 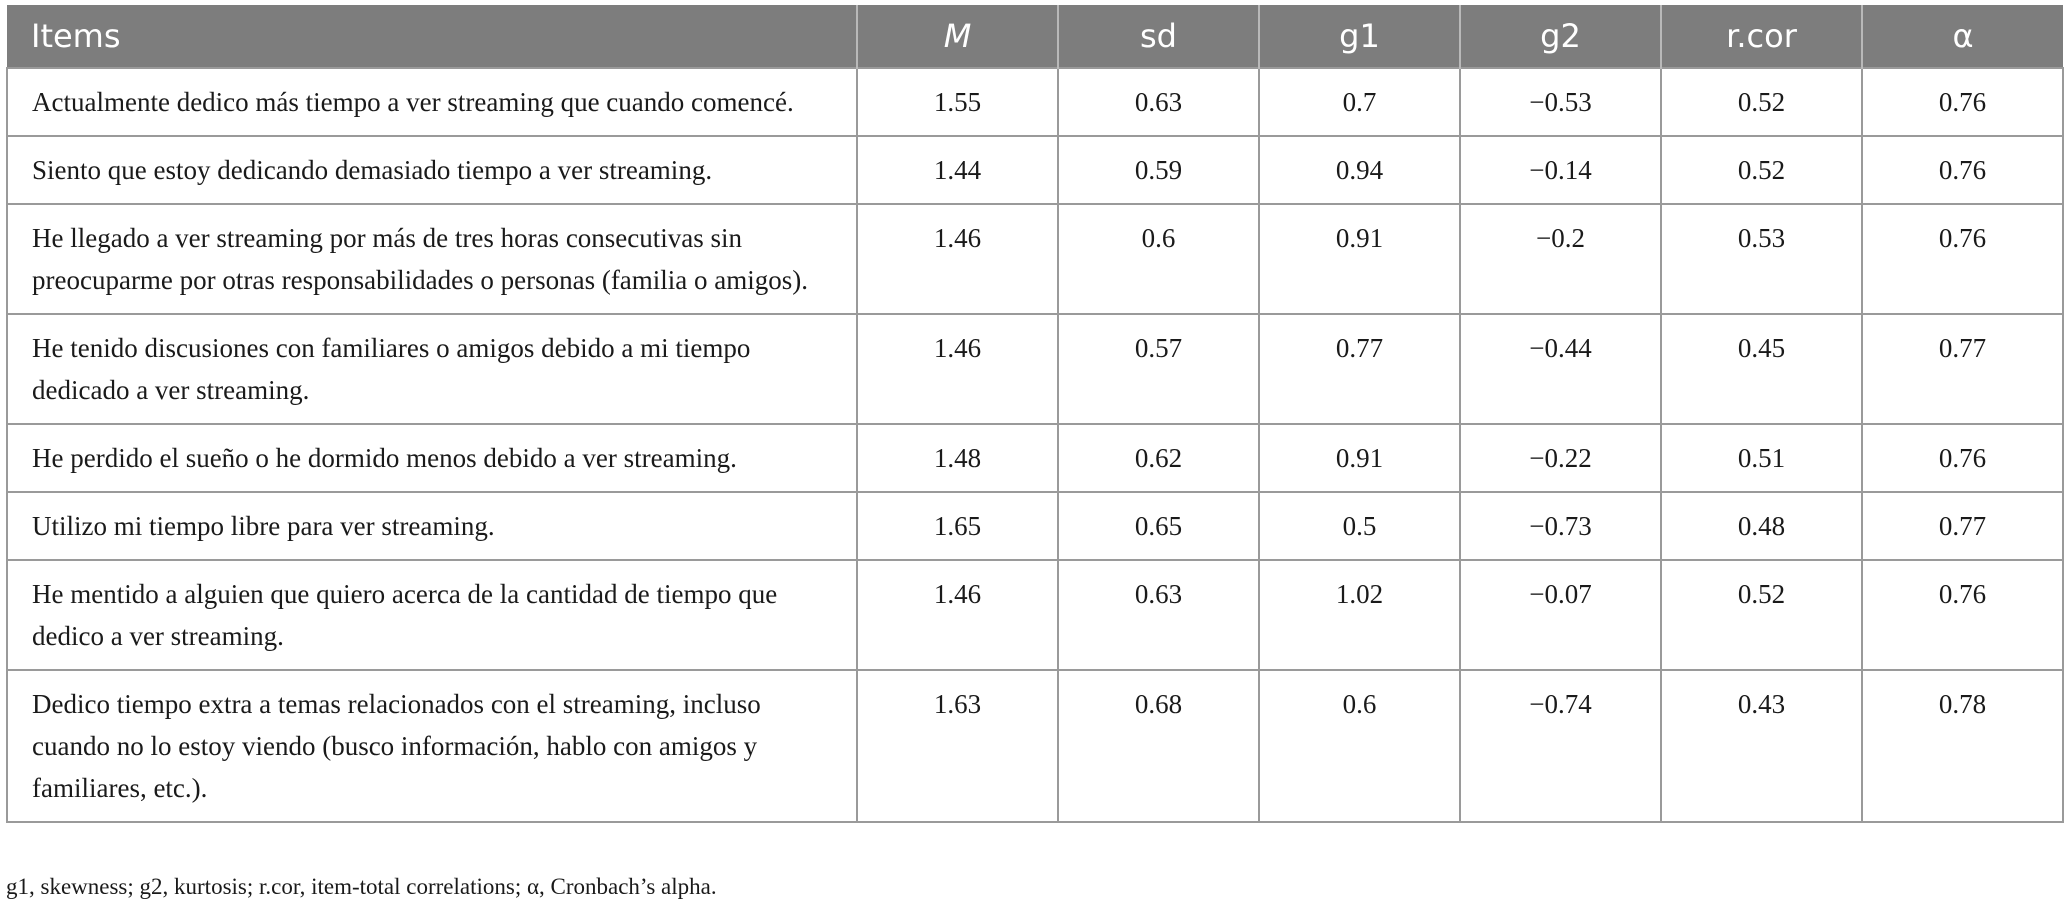 What do you see at coordinates (1560, 458) in the screenshot?
I see `cell-g2: −0.22` at bounding box center [1560, 458].